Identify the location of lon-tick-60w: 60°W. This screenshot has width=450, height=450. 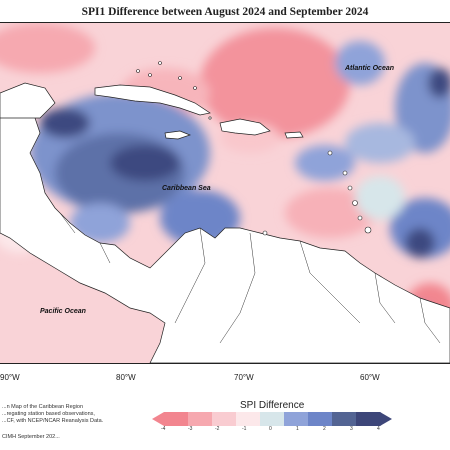
(370, 377).